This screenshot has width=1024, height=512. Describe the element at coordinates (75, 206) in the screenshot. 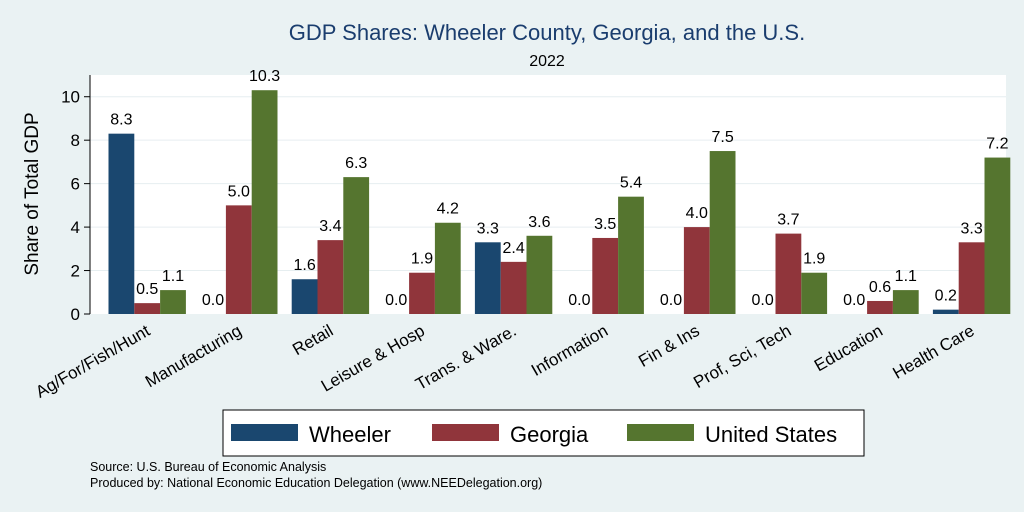

I see `y-ticks: 0 2 4 6 8 10` at that location.